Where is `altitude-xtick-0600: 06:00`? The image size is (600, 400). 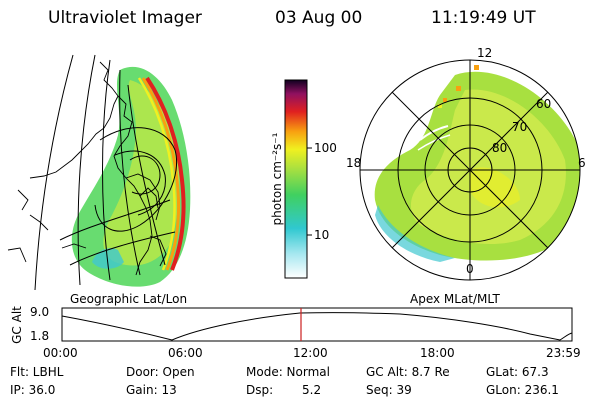 altitude-xtick-0600: 06:00 is located at coordinates (185, 353).